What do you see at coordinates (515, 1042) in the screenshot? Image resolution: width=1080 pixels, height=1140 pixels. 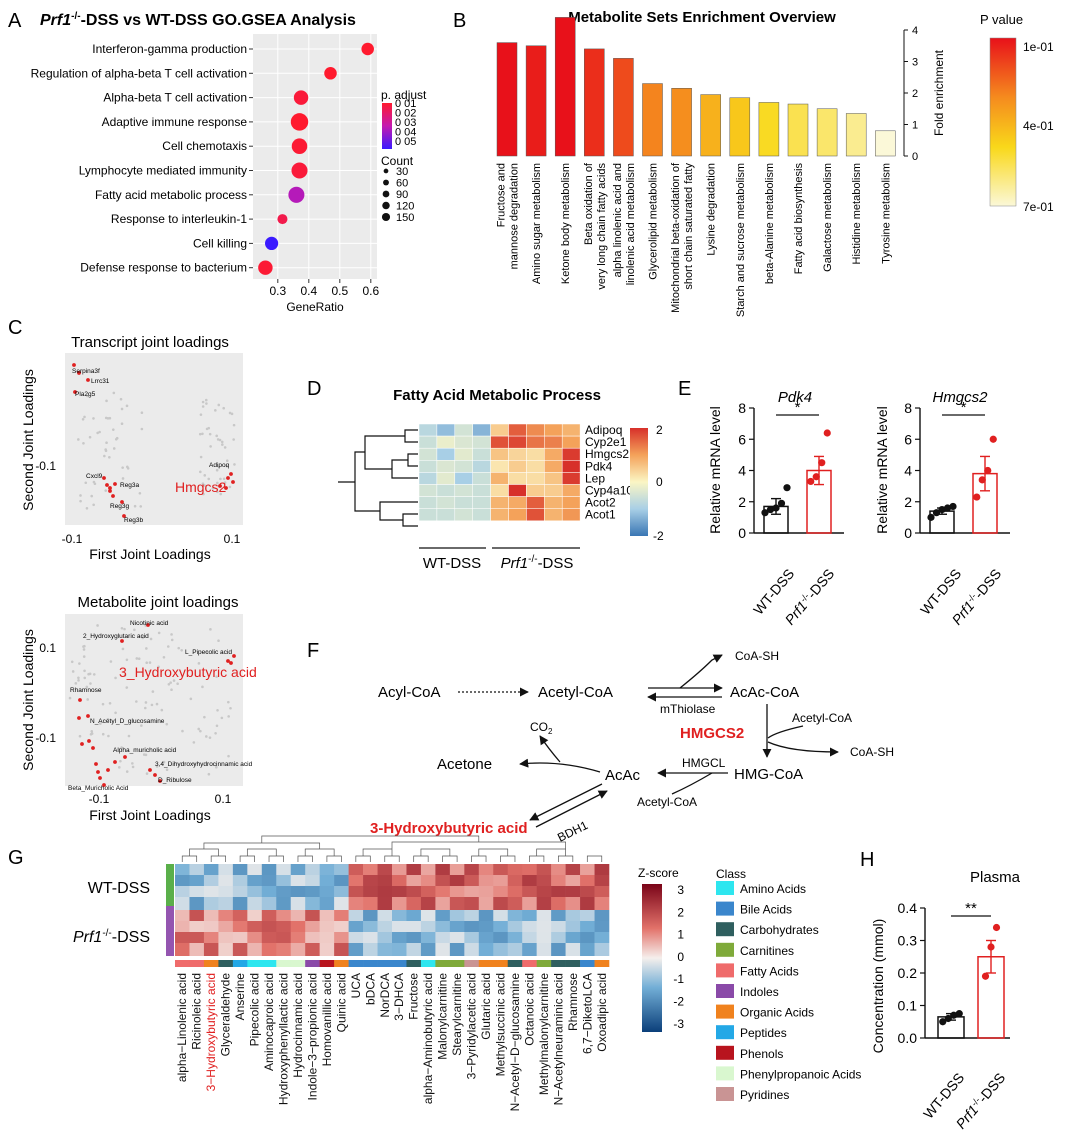 I see `metabolite-label: N−Acetyl−D−glucosamine` at bounding box center [515, 1042].